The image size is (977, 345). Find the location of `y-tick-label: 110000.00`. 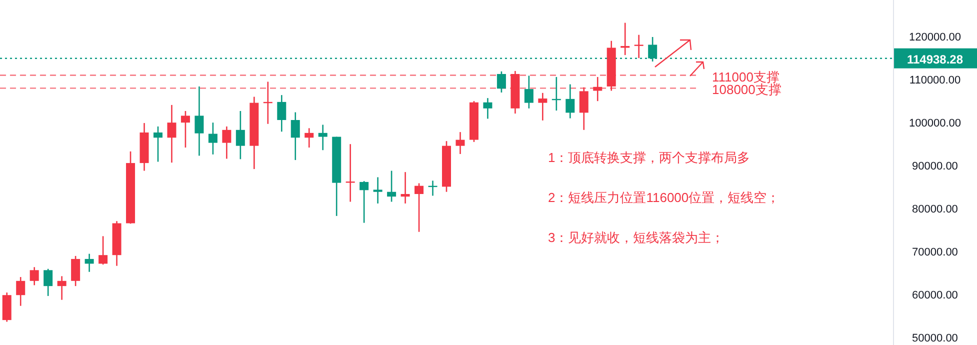

y-tick-label: 110000.00 is located at coordinates (935, 80).